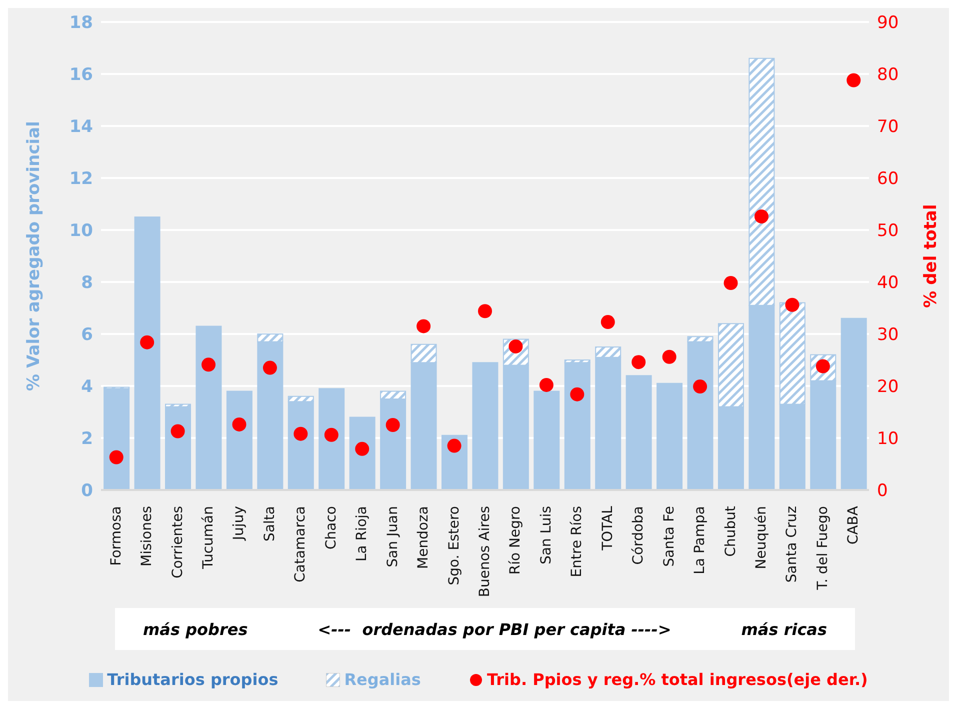 This screenshot has height=709, width=957. I want to click on x-tick-label: Río Negro, so click(516, 540).